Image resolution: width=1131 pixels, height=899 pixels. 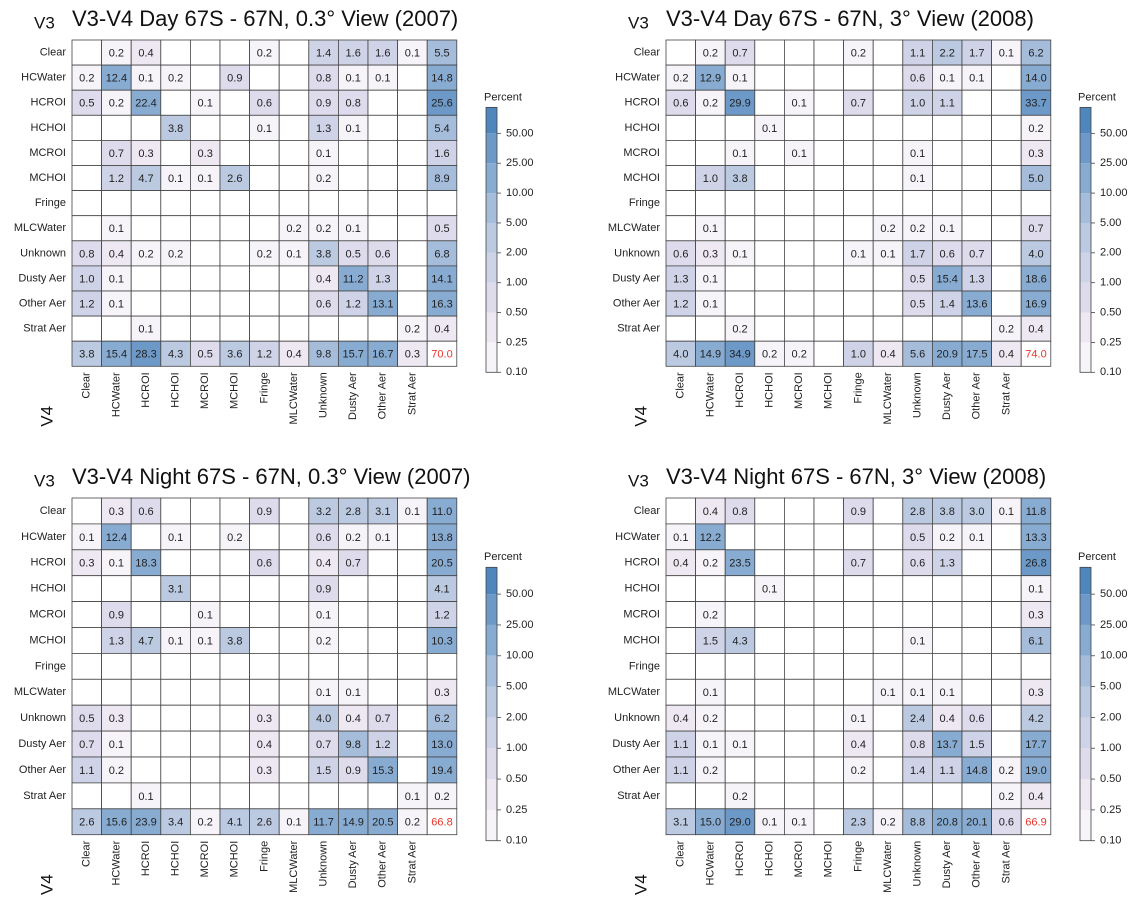 What do you see at coordinates (86, 254) in the screenshot?
I see `cell-label: 0.8` at bounding box center [86, 254].